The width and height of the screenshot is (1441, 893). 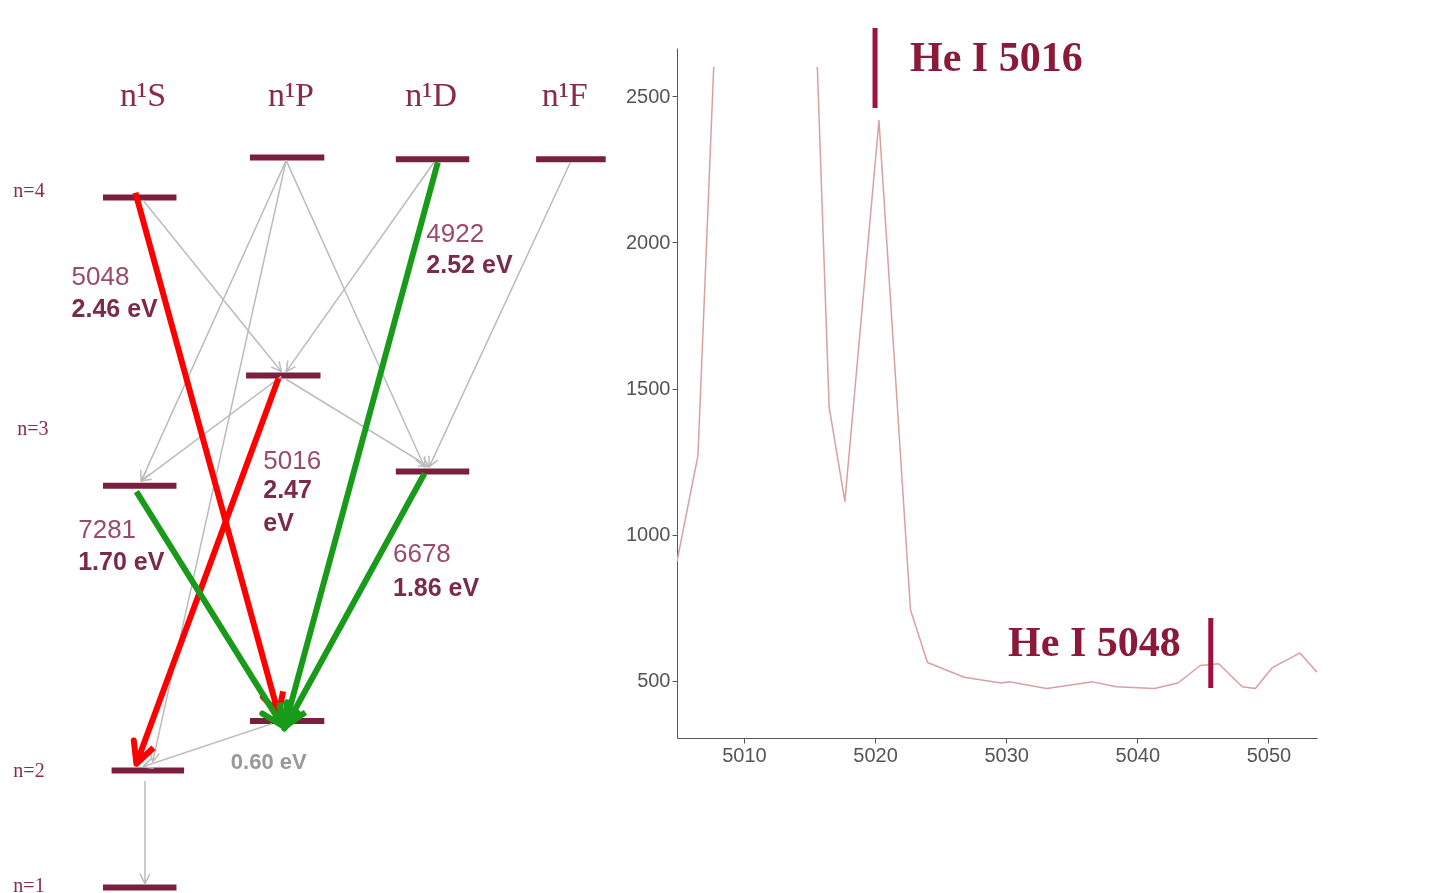 I want to click on x-tick-label: 5010, so click(x=744, y=754).